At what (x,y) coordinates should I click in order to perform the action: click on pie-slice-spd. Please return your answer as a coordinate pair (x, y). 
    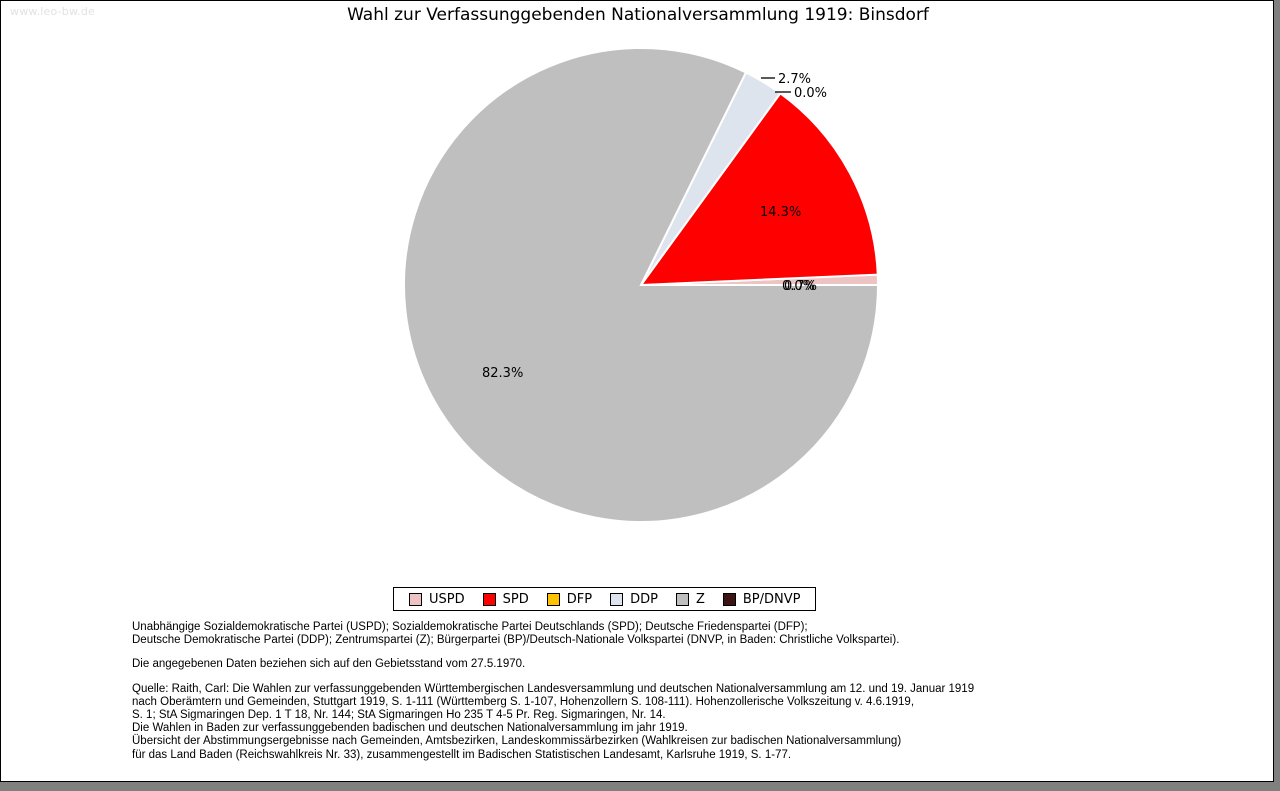
    Looking at the image, I should click on (758, 189).